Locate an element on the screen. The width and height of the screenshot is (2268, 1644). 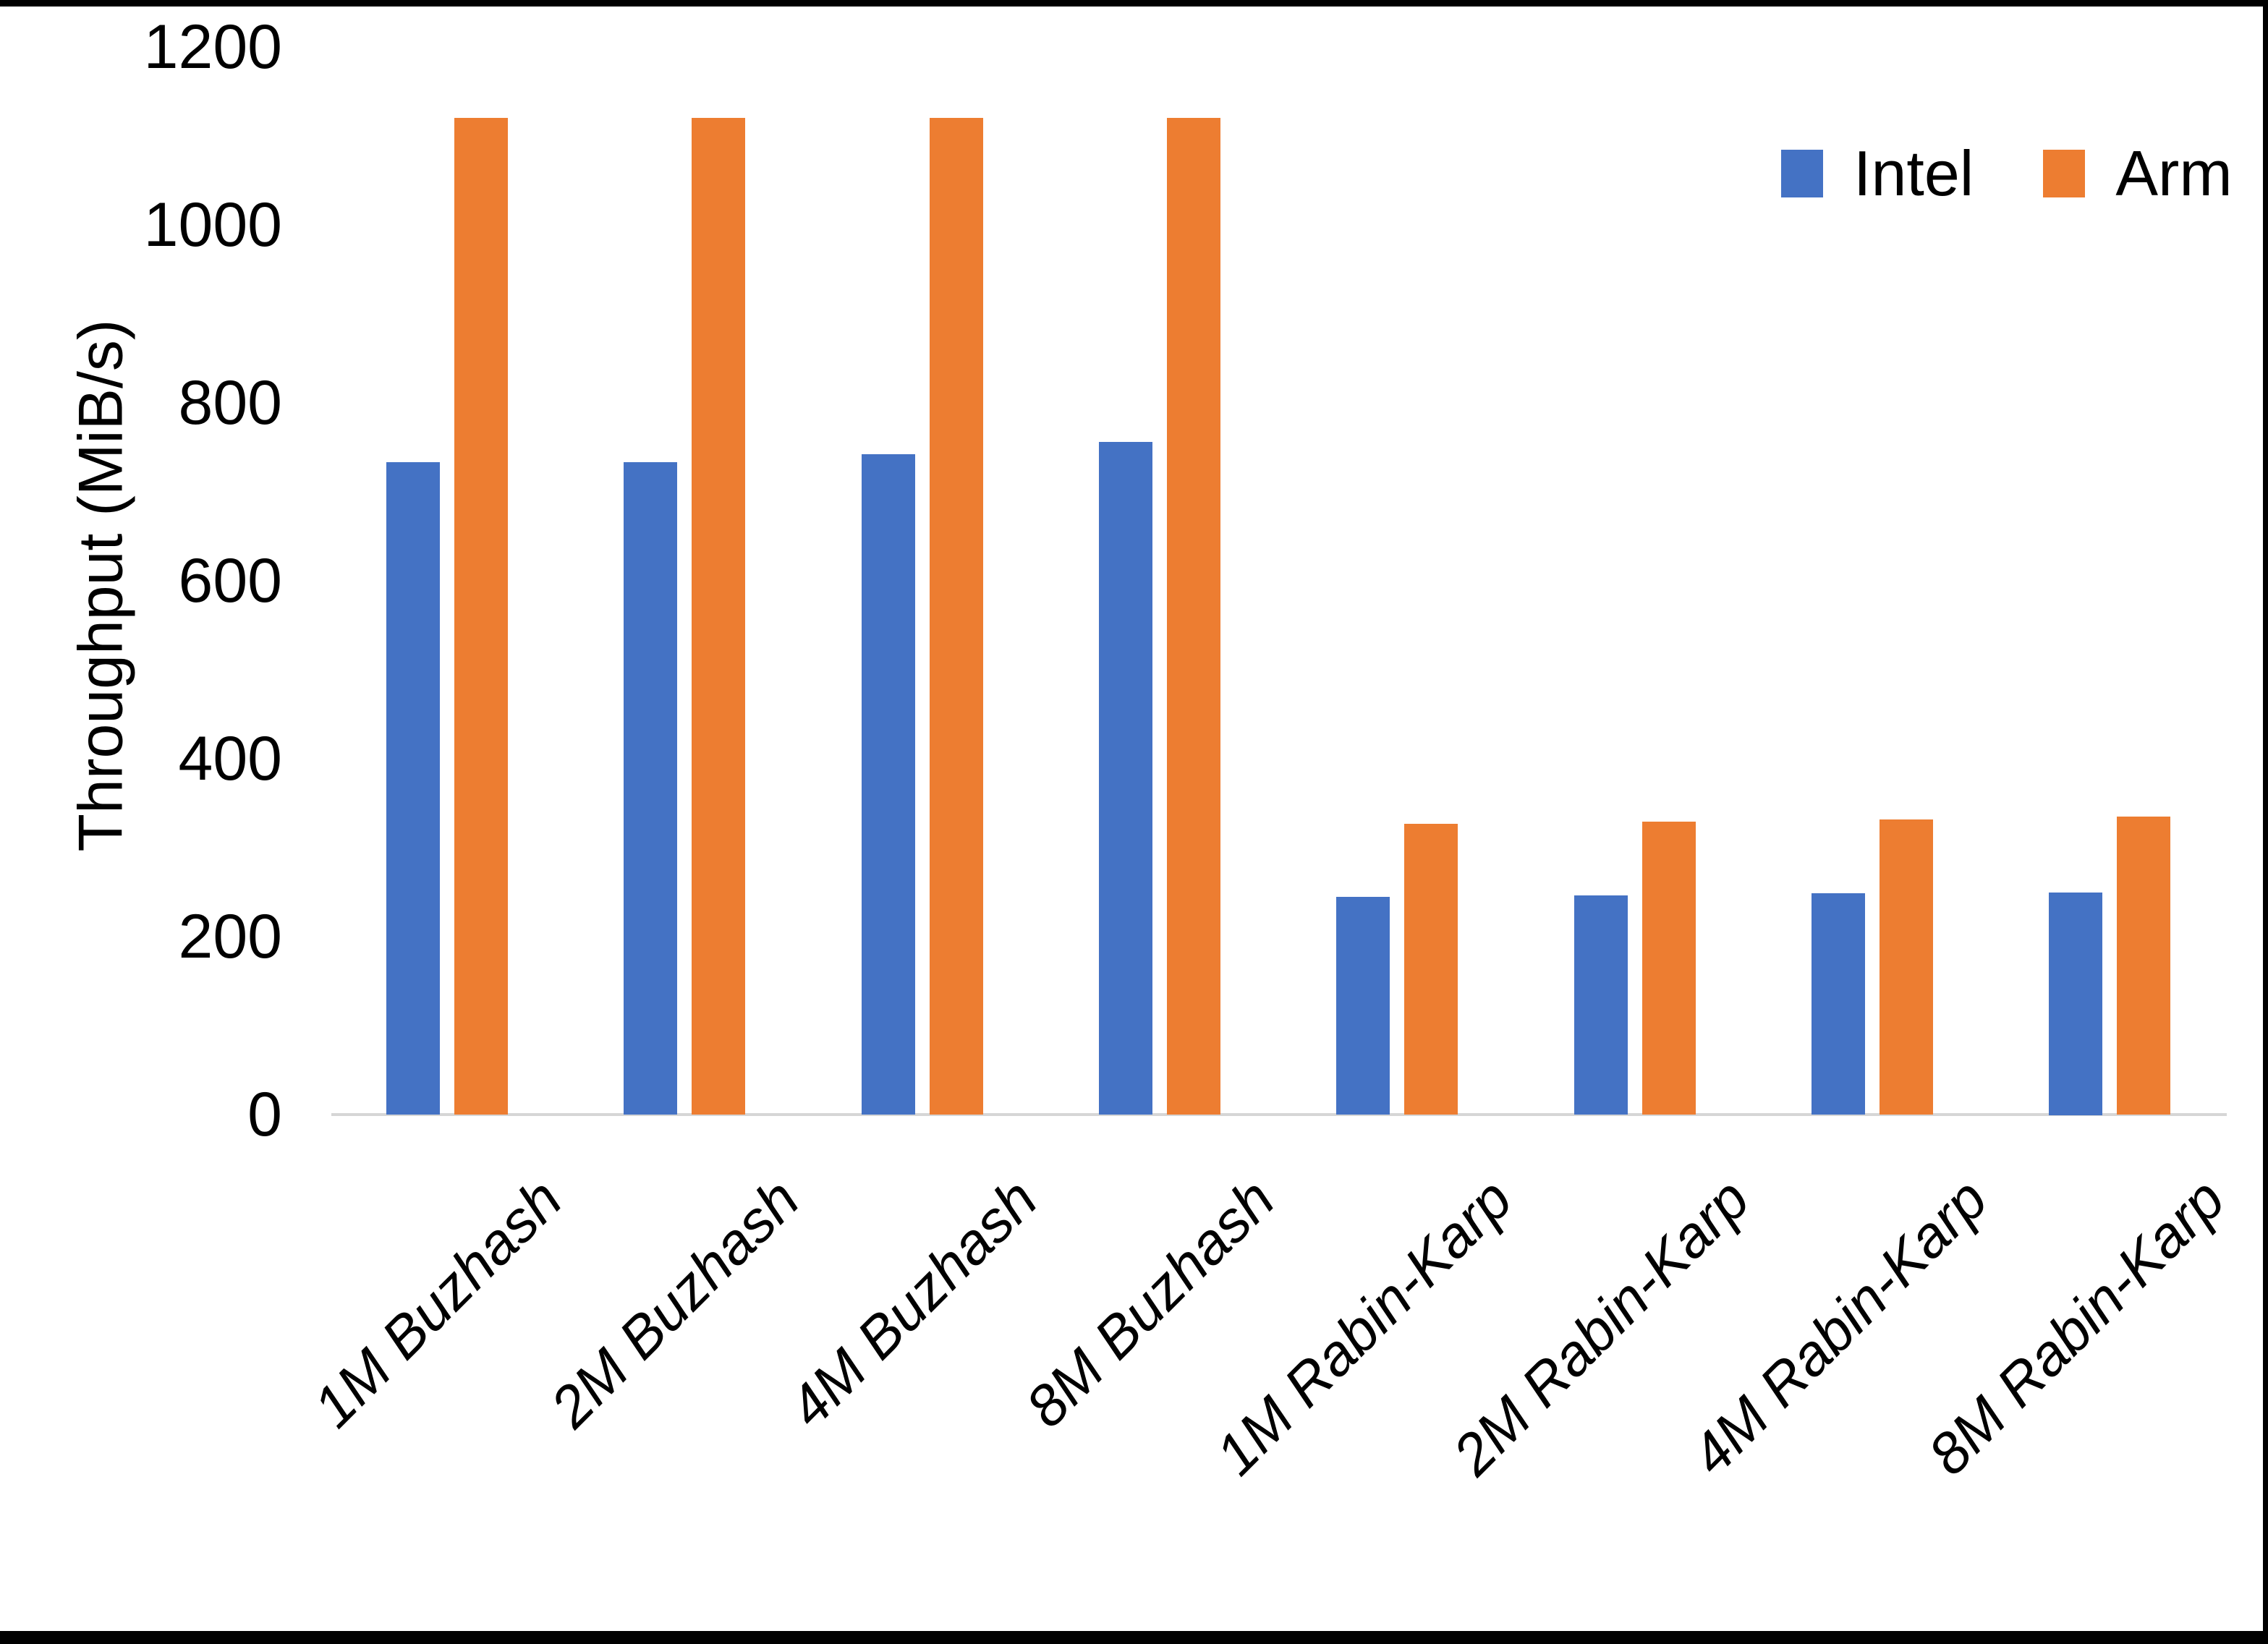
x-category-label-4m-buzhash: 4M Buzhash is located at coordinates (913, 1303).